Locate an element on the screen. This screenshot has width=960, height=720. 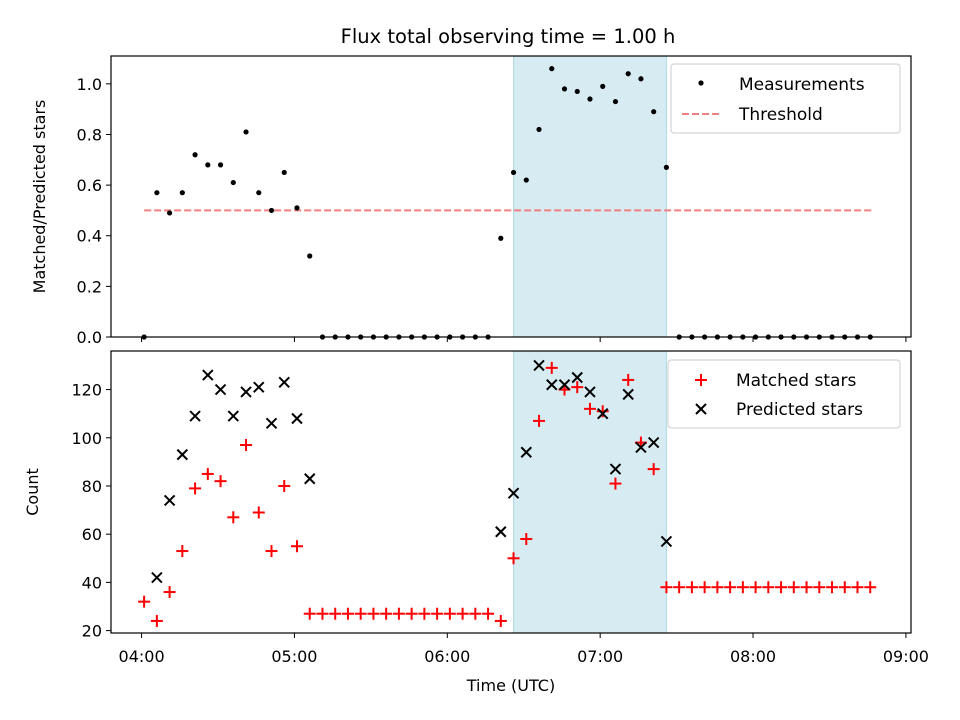
top-y-tick-label: 0.6 is located at coordinates (89, 185).